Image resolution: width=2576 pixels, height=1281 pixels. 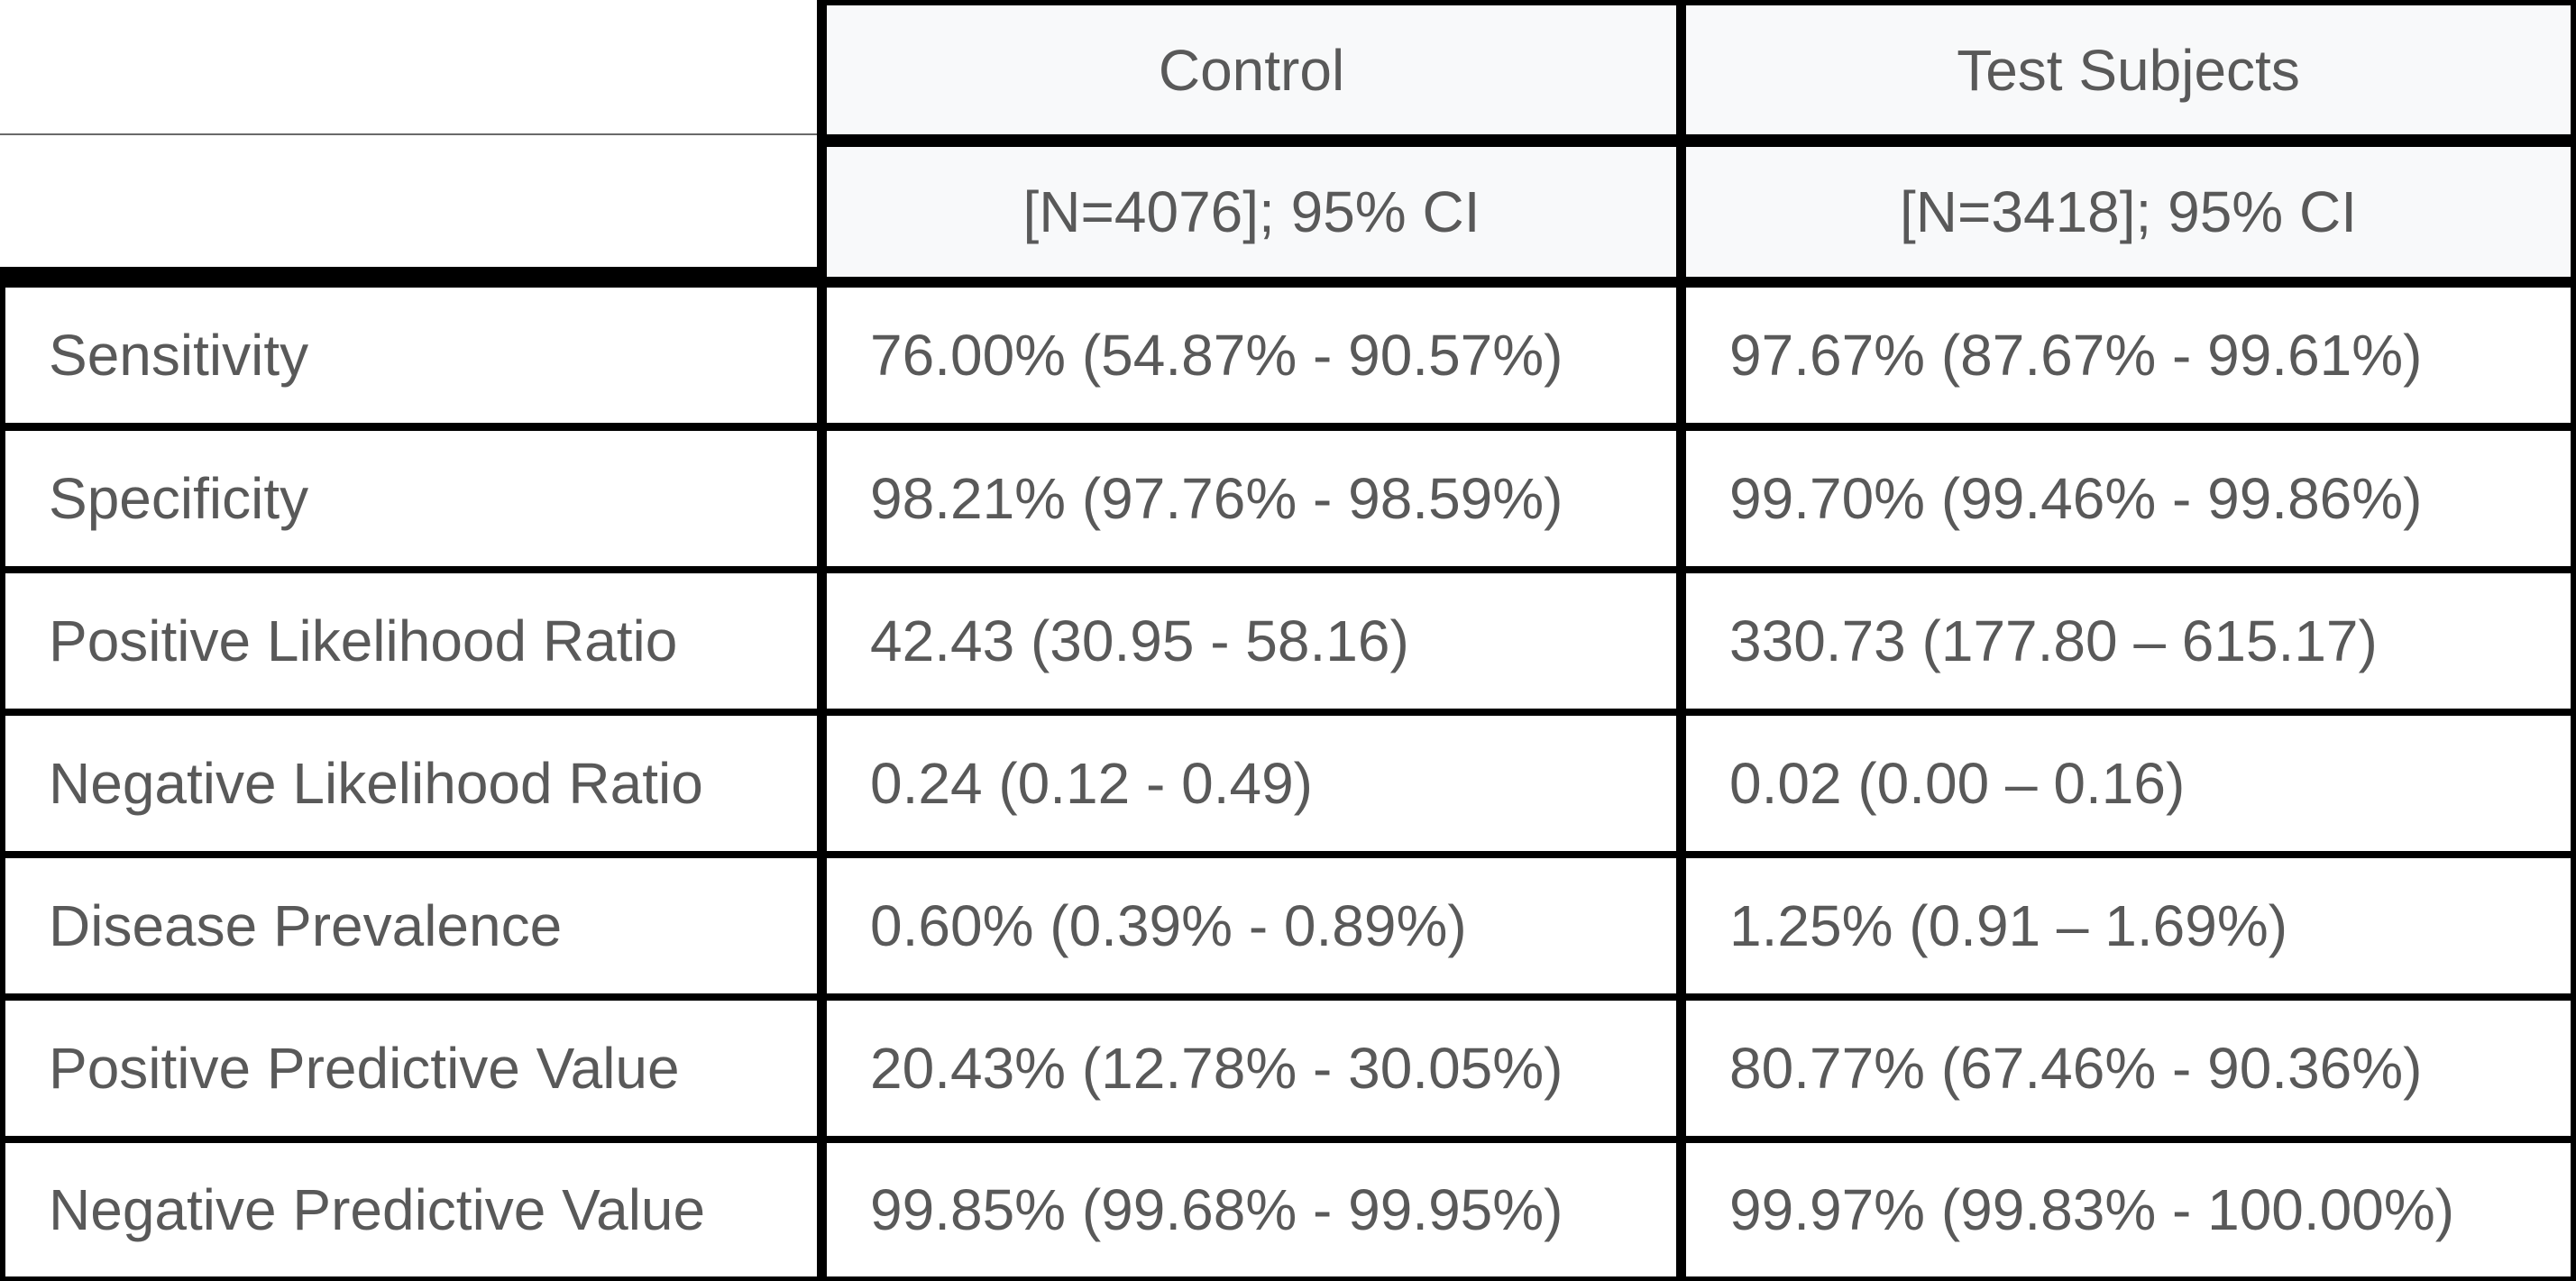 I want to click on control-value: 99.85% (99.68% - 99.95%), so click(x=1251, y=1209).